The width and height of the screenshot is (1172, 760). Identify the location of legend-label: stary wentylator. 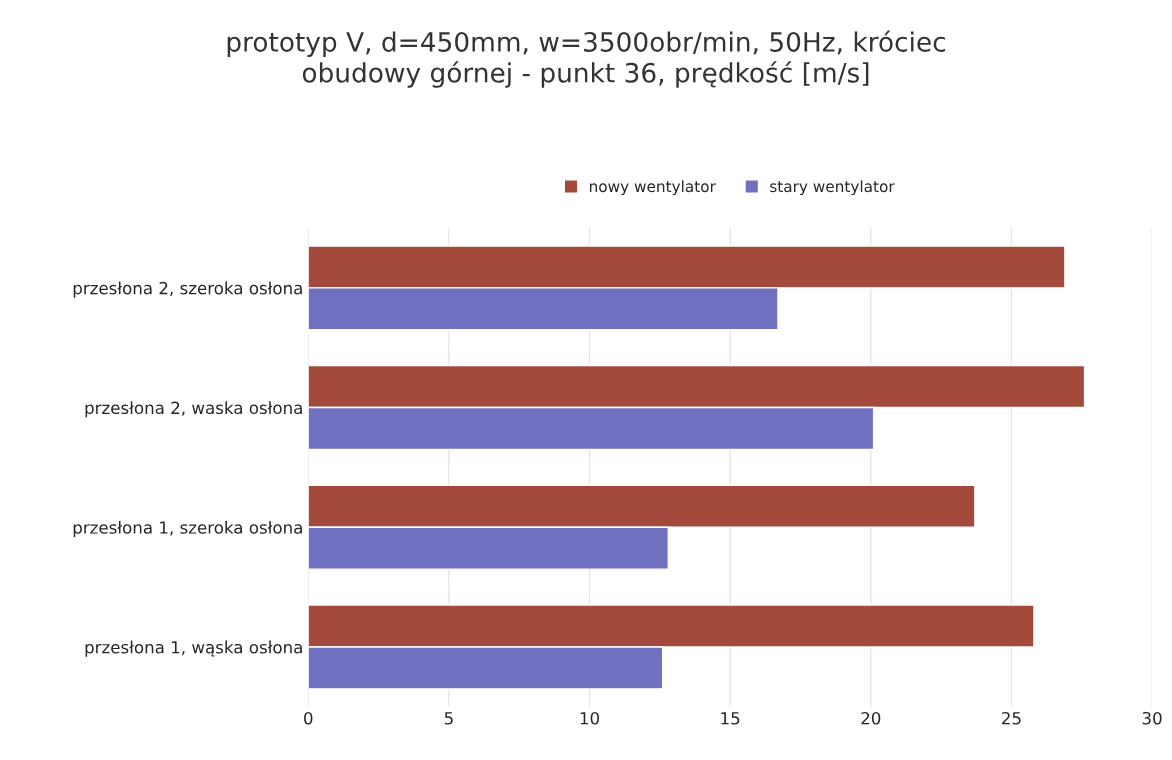
(832, 188).